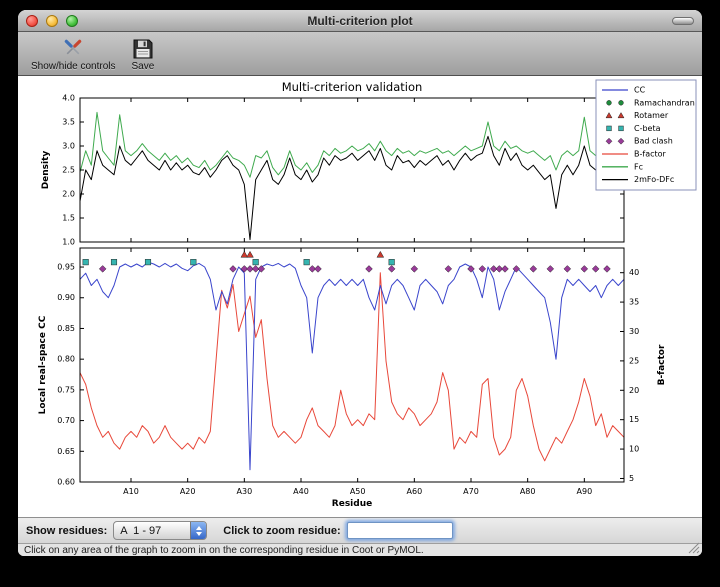 The image size is (720, 587). I want to click on svg-text: 0.85, so click(66, 328).